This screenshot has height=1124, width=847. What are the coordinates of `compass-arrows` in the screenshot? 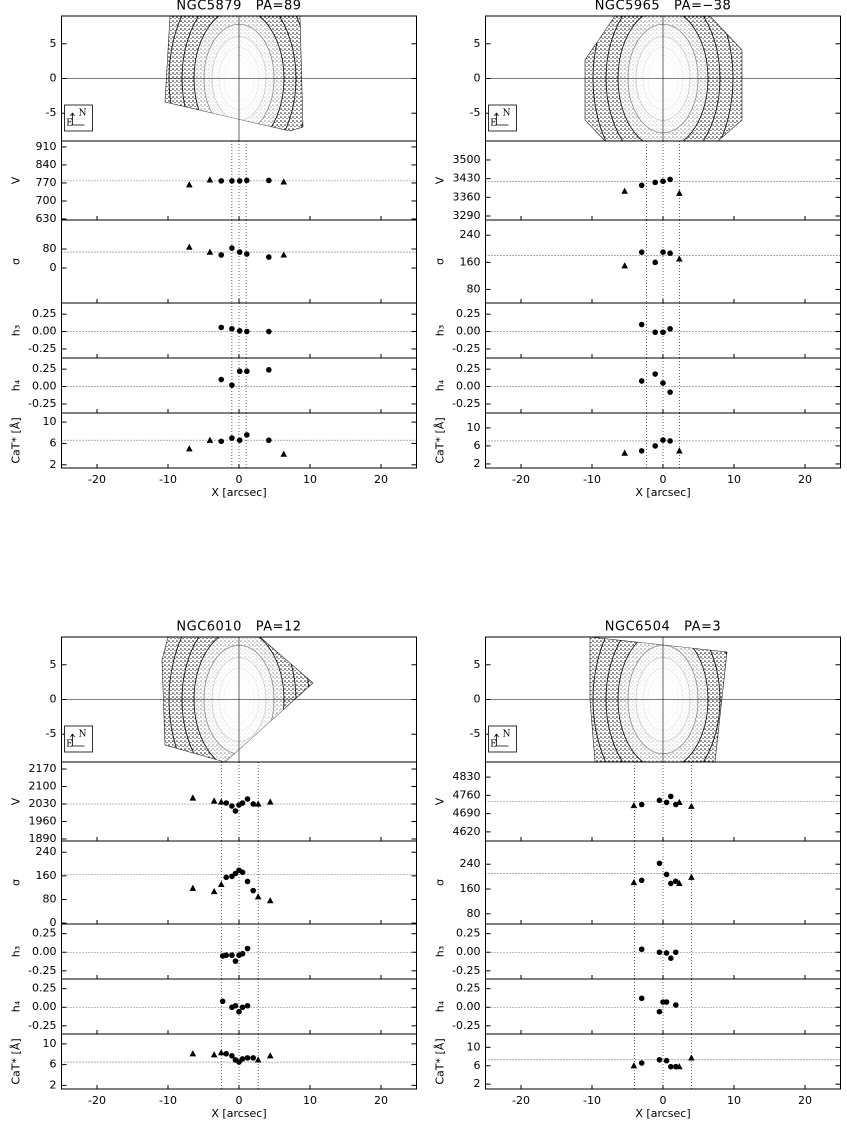 It's located at (77, 740).